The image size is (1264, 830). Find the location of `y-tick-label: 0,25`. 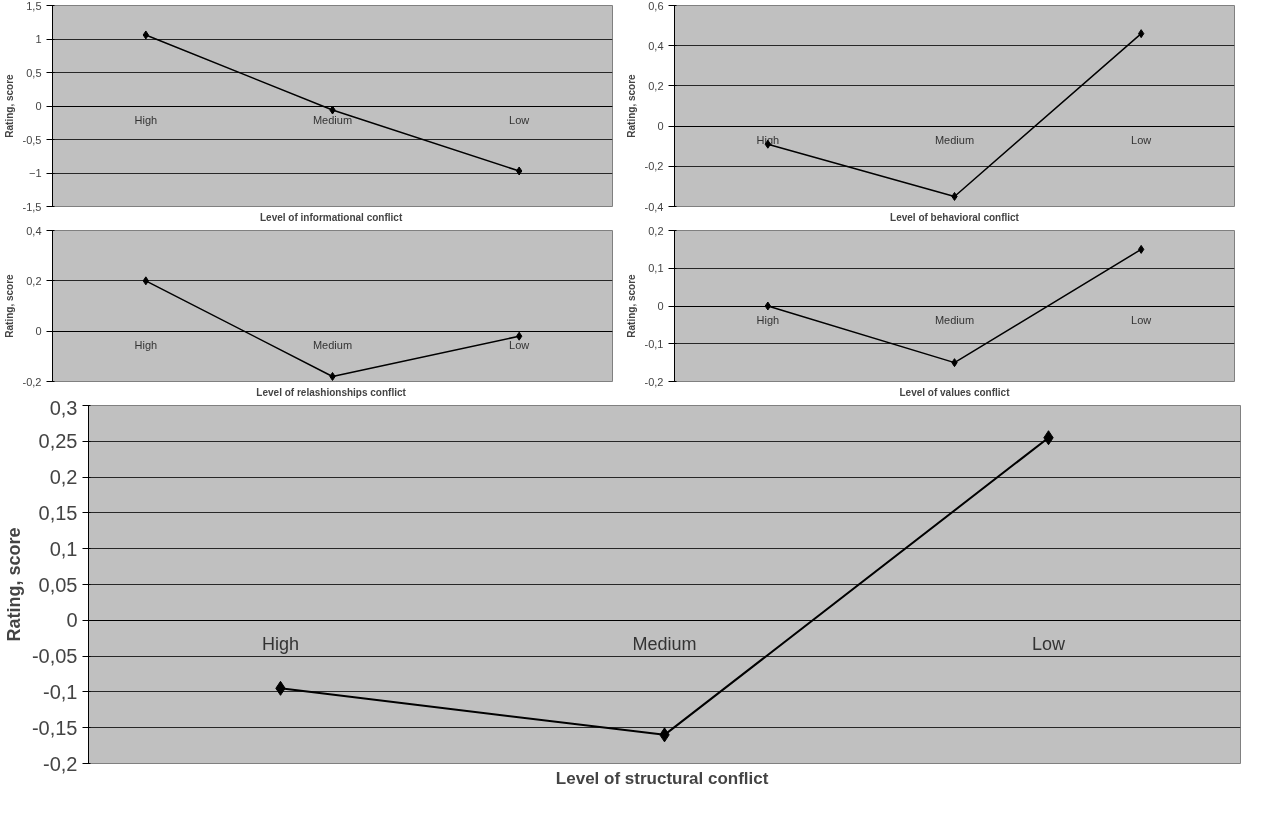

y-tick-label: 0,25 is located at coordinates (58, 441).